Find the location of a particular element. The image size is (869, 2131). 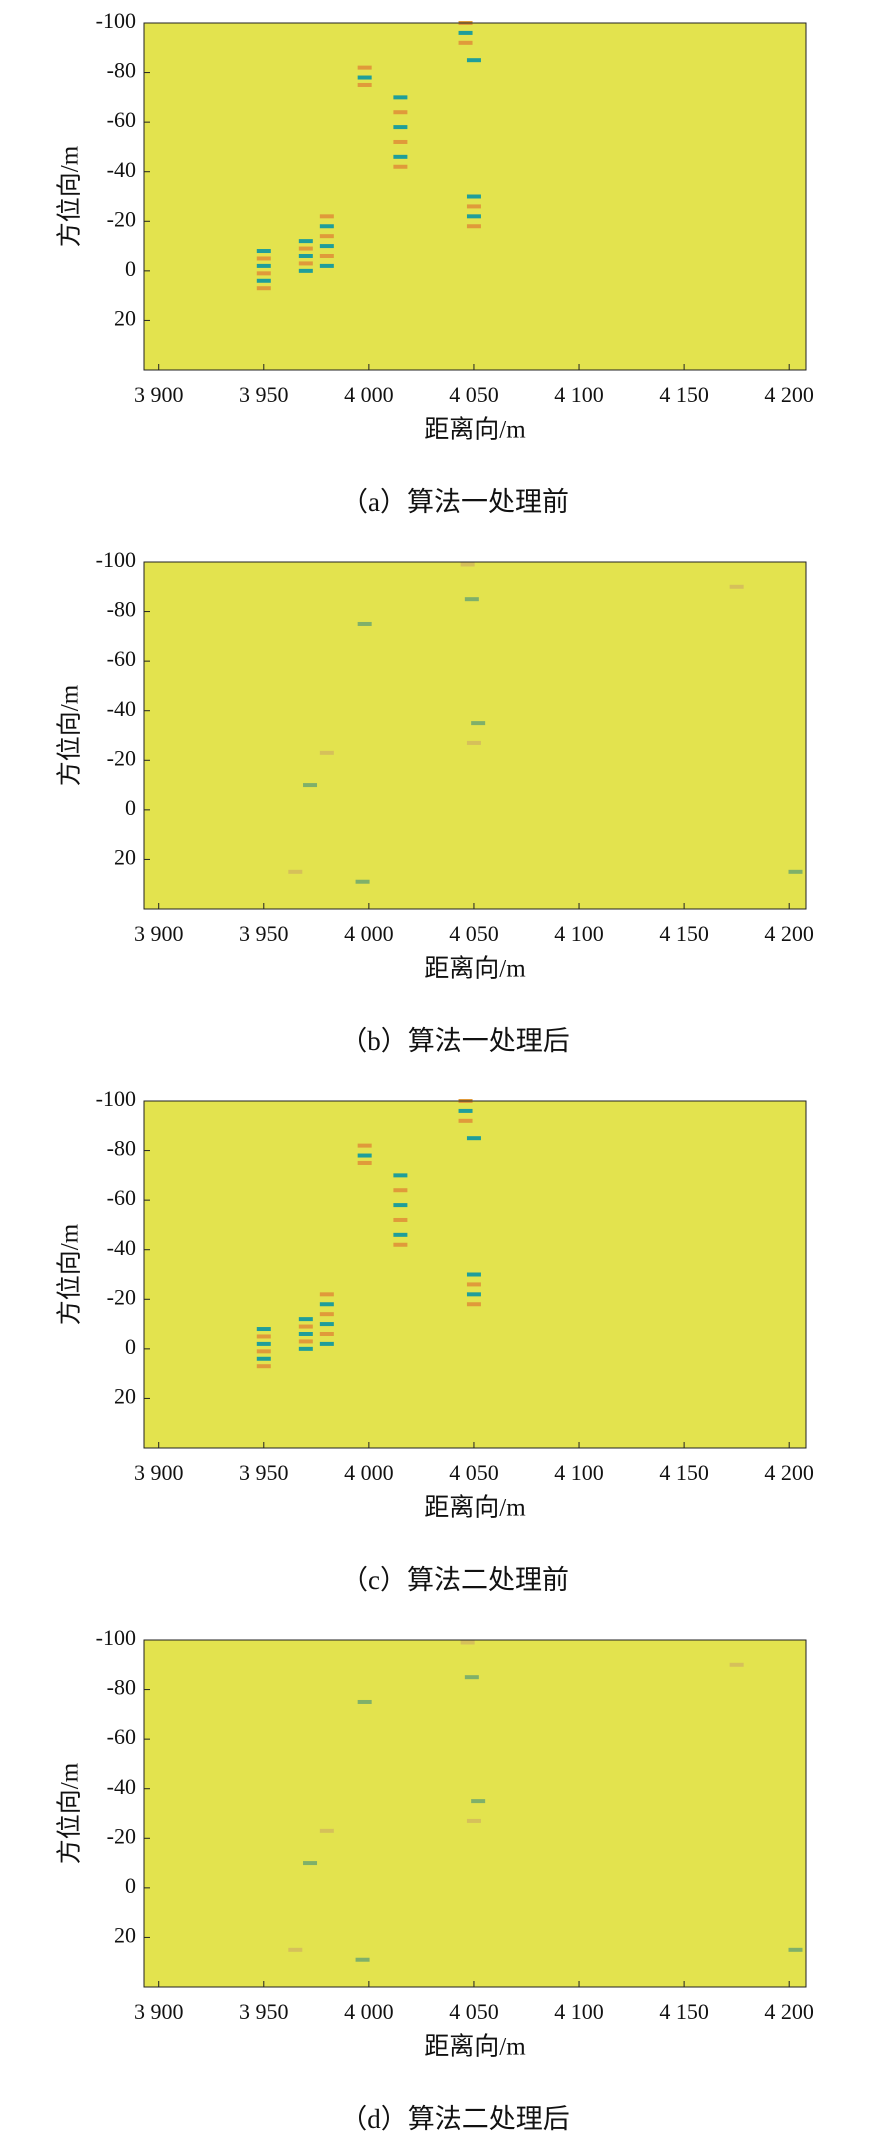

caption: （a）算法一处理前 is located at coordinates (455, 502).